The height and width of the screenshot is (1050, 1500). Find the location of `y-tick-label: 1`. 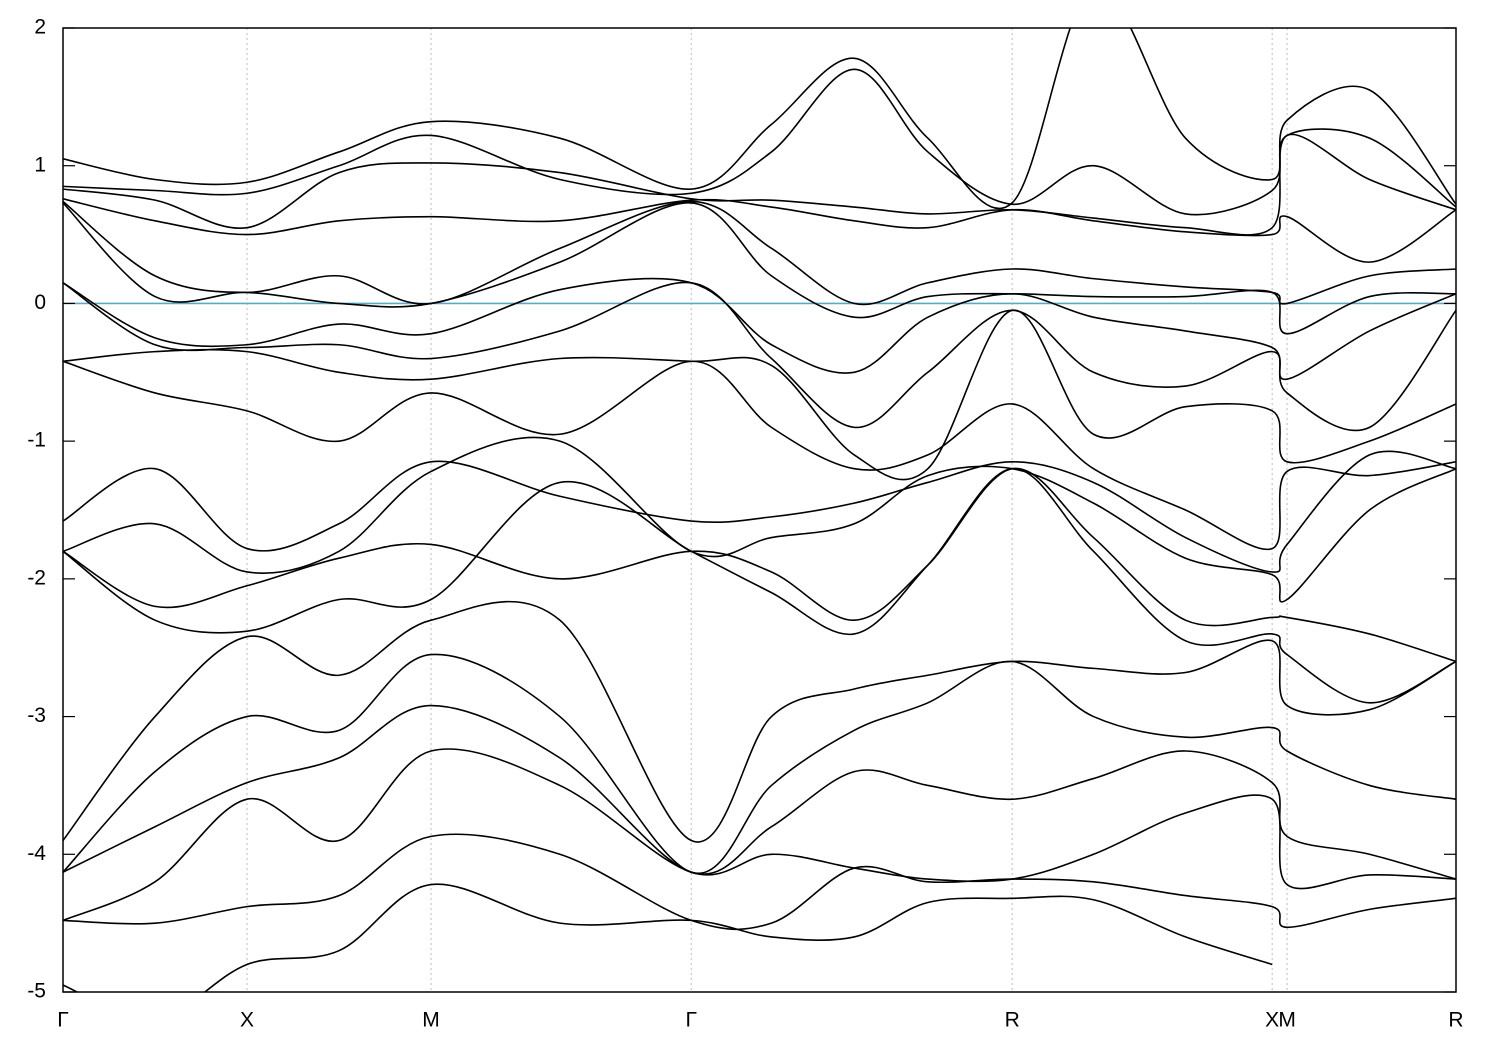

y-tick-label: 1 is located at coordinates (40, 164).